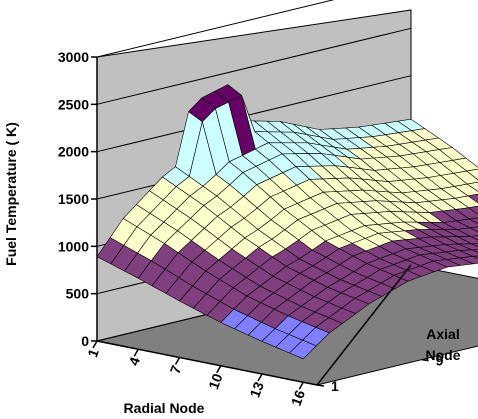 The image size is (478, 419). What do you see at coordinates (164, 408) in the screenshot?
I see `x-axis-title: Radial Node` at bounding box center [164, 408].